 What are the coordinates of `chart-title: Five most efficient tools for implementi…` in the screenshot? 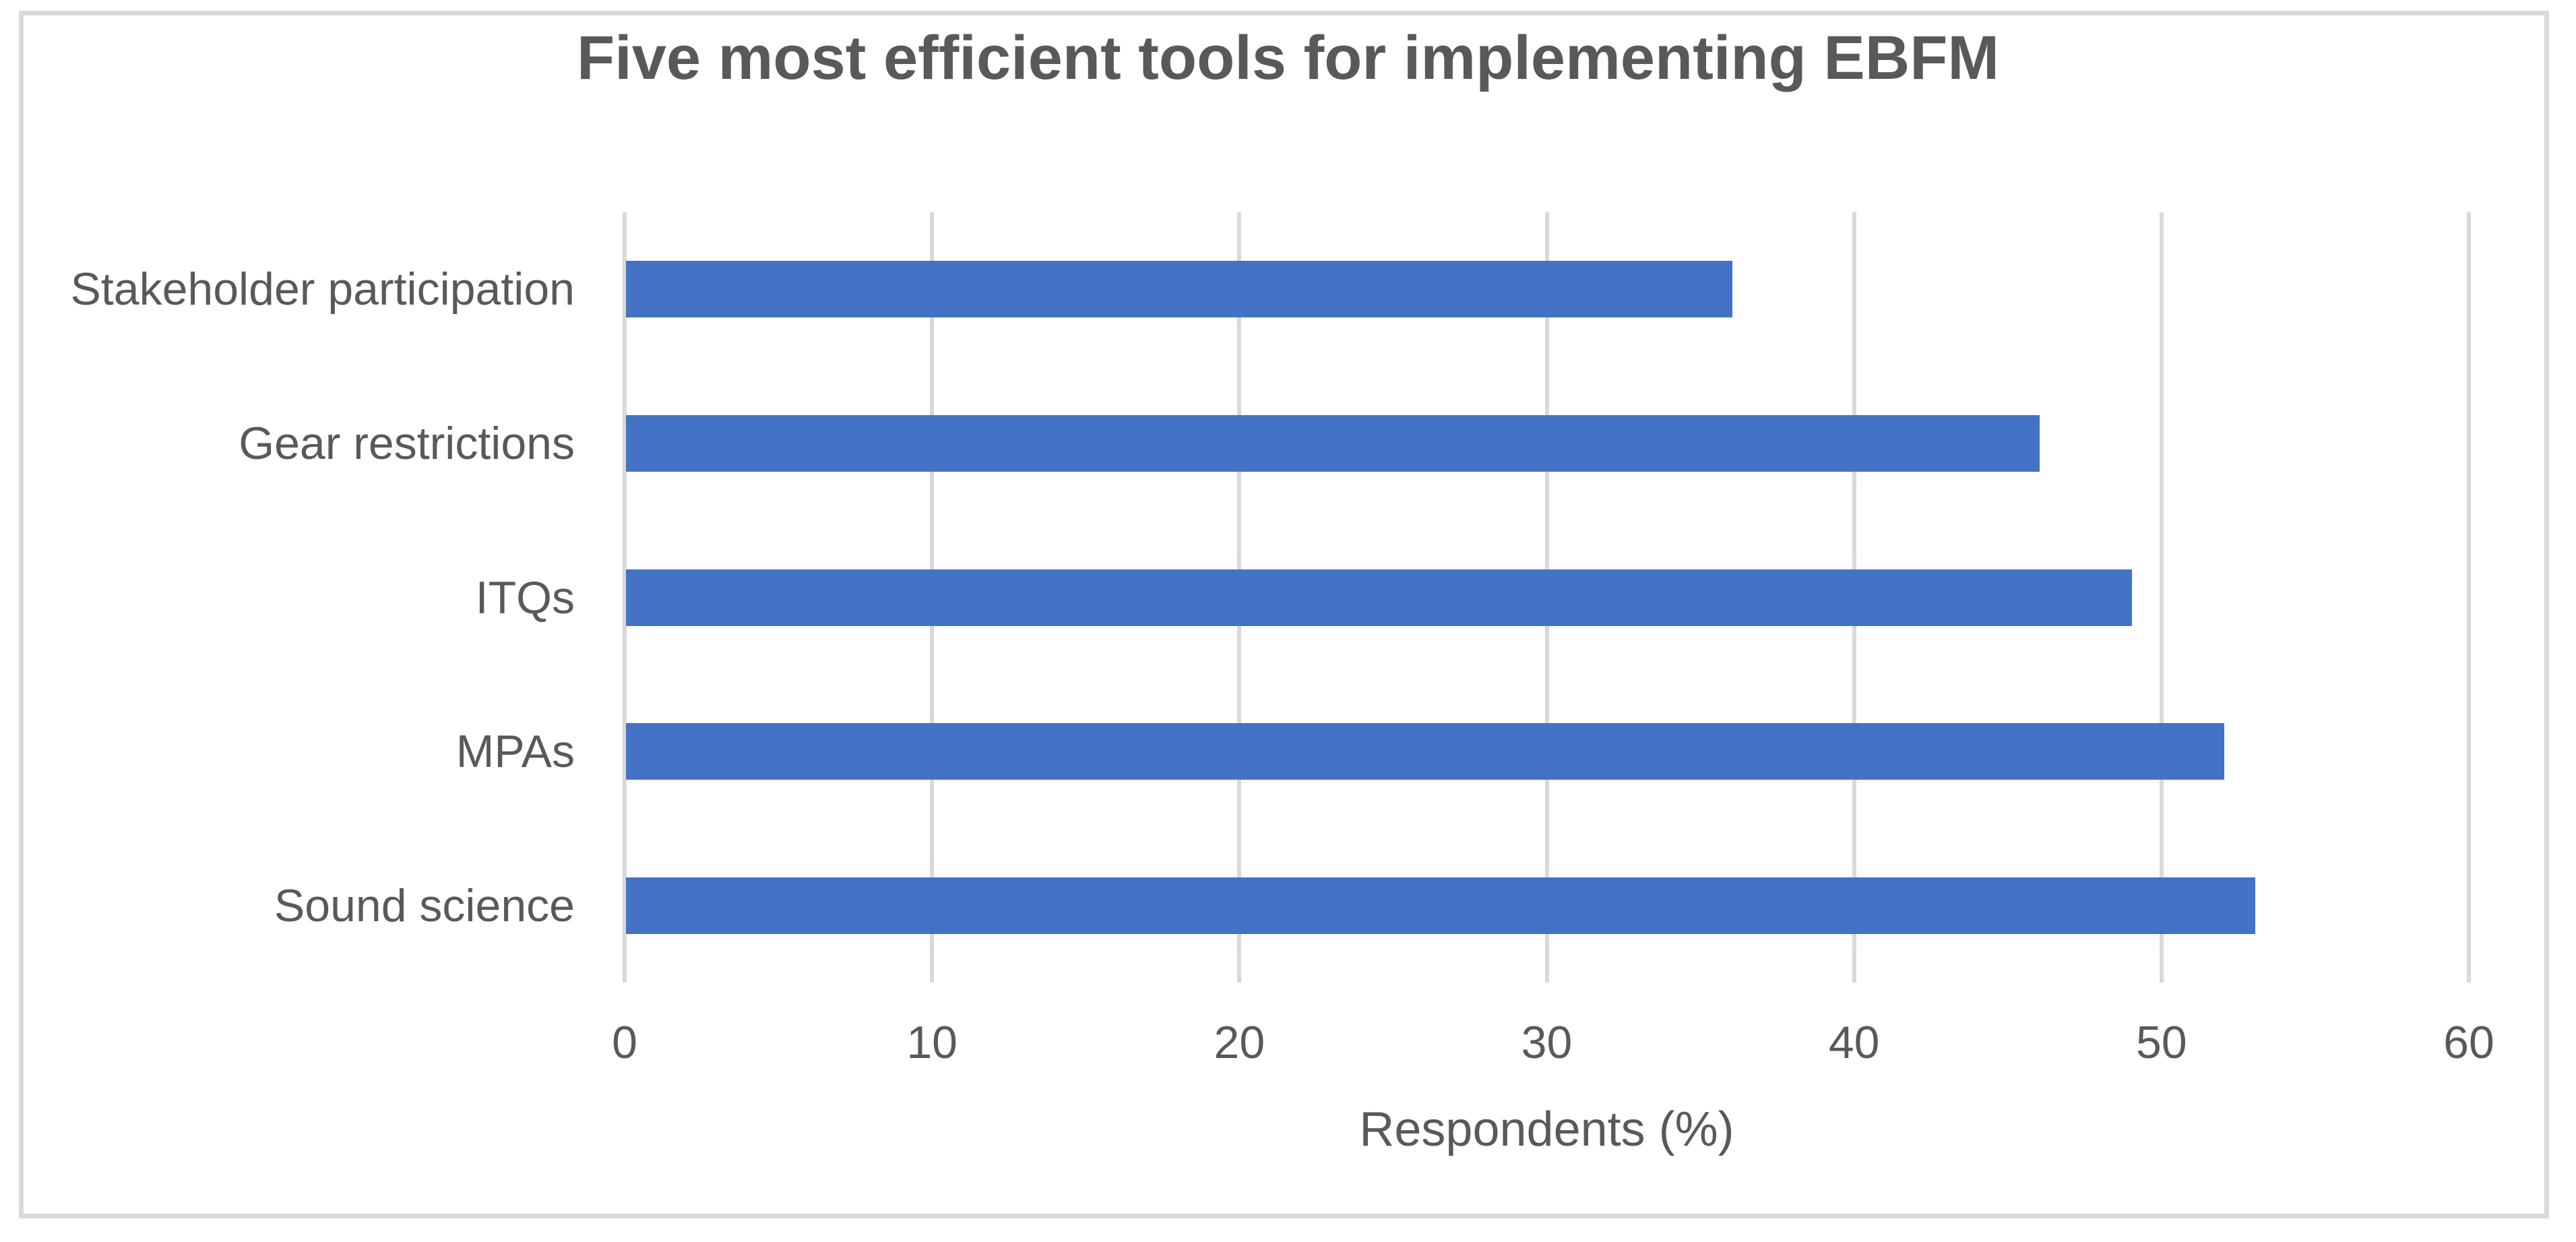 It's located at (1288, 58).